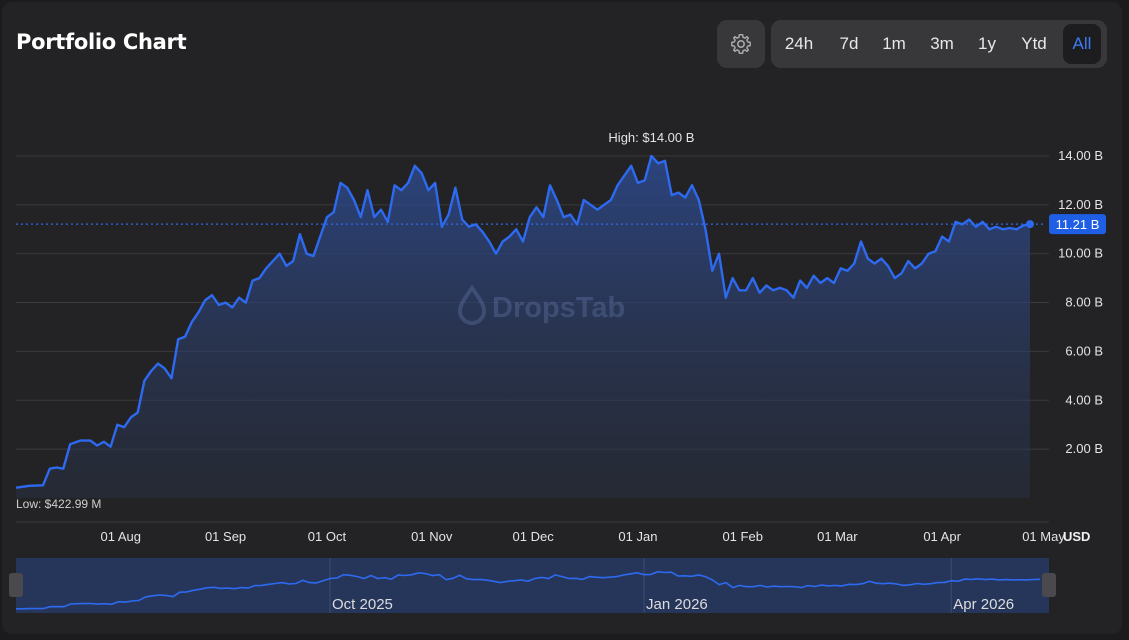 This screenshot has height=640, width=1129. What do you see at coordinates (799, 43) in the screenshot?
I see `range-24h-button: 24h` at bounding box center [799, 43].